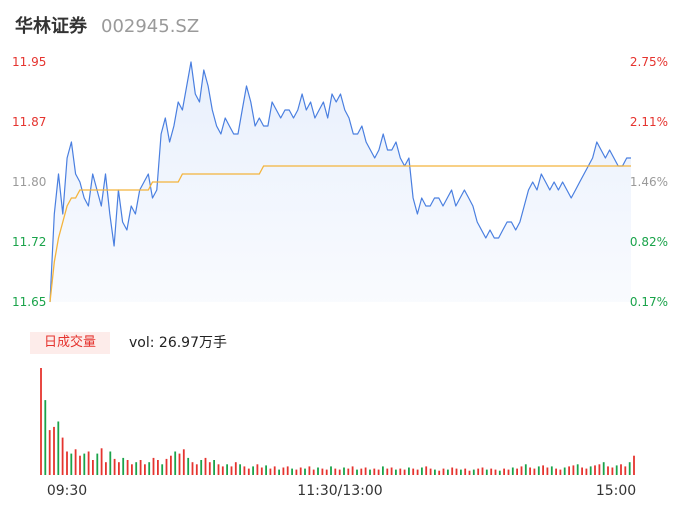  I want to click on price-tick-label: 11.95, so click(29, 62).